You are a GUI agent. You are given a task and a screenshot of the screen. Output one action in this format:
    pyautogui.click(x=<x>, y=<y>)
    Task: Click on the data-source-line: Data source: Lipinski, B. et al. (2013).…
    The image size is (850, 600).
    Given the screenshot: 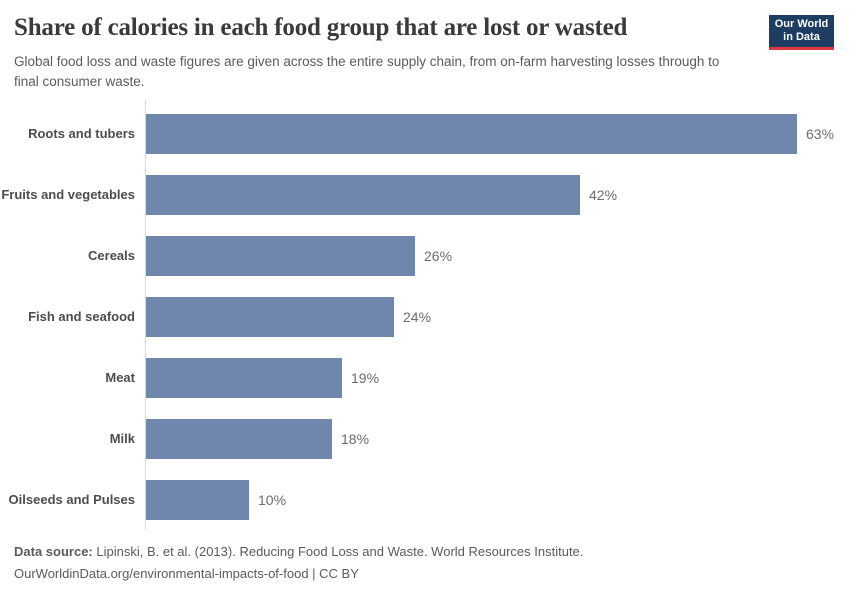 What is the action you would take?
    pyautogui.click(x=414, y=552)
    